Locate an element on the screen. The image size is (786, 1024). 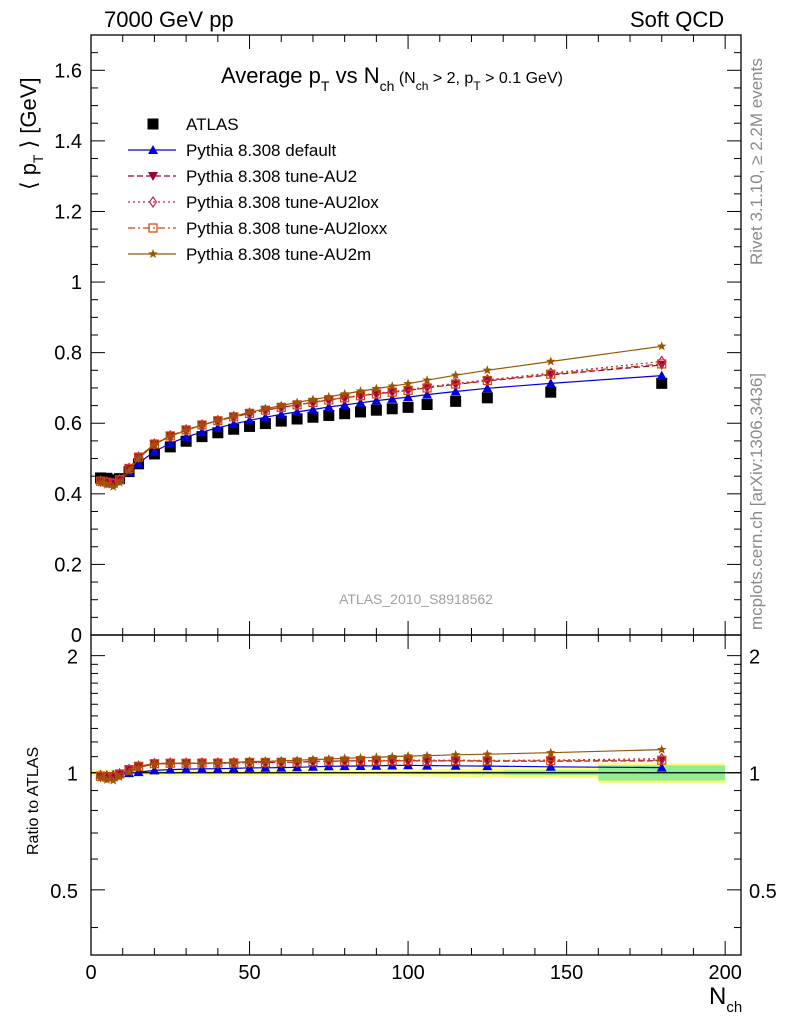
legend-label: Pythia 8.308 tune-AU2loxx is located at coordinates (287, 228).